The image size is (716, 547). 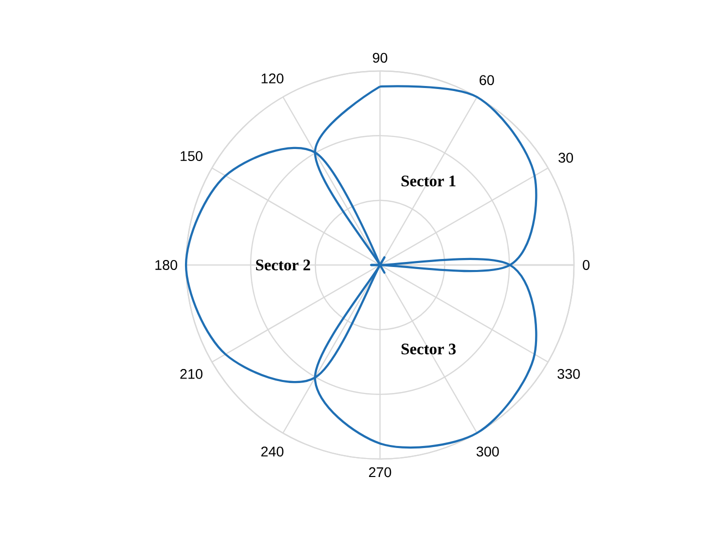 What do you see at coordinates (166, 265) in the screenshot?
I see `spoke-label: 180` at bounding box center [166, 265].